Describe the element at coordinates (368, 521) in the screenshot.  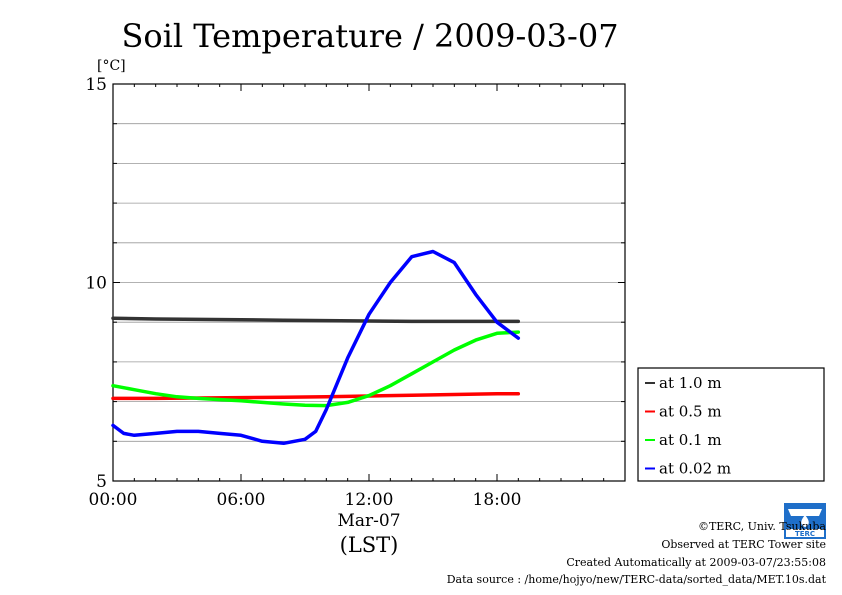
I see `date-label: Mar-07` at that location.